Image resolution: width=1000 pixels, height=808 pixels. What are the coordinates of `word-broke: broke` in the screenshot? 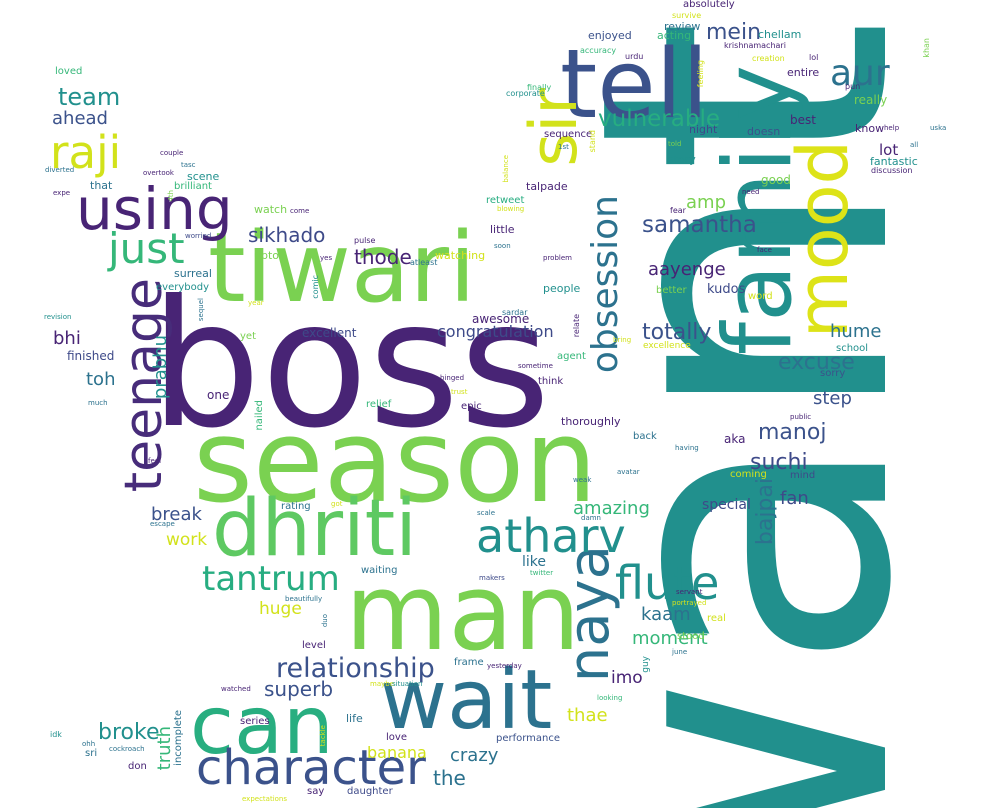 It's located at (129, 732).